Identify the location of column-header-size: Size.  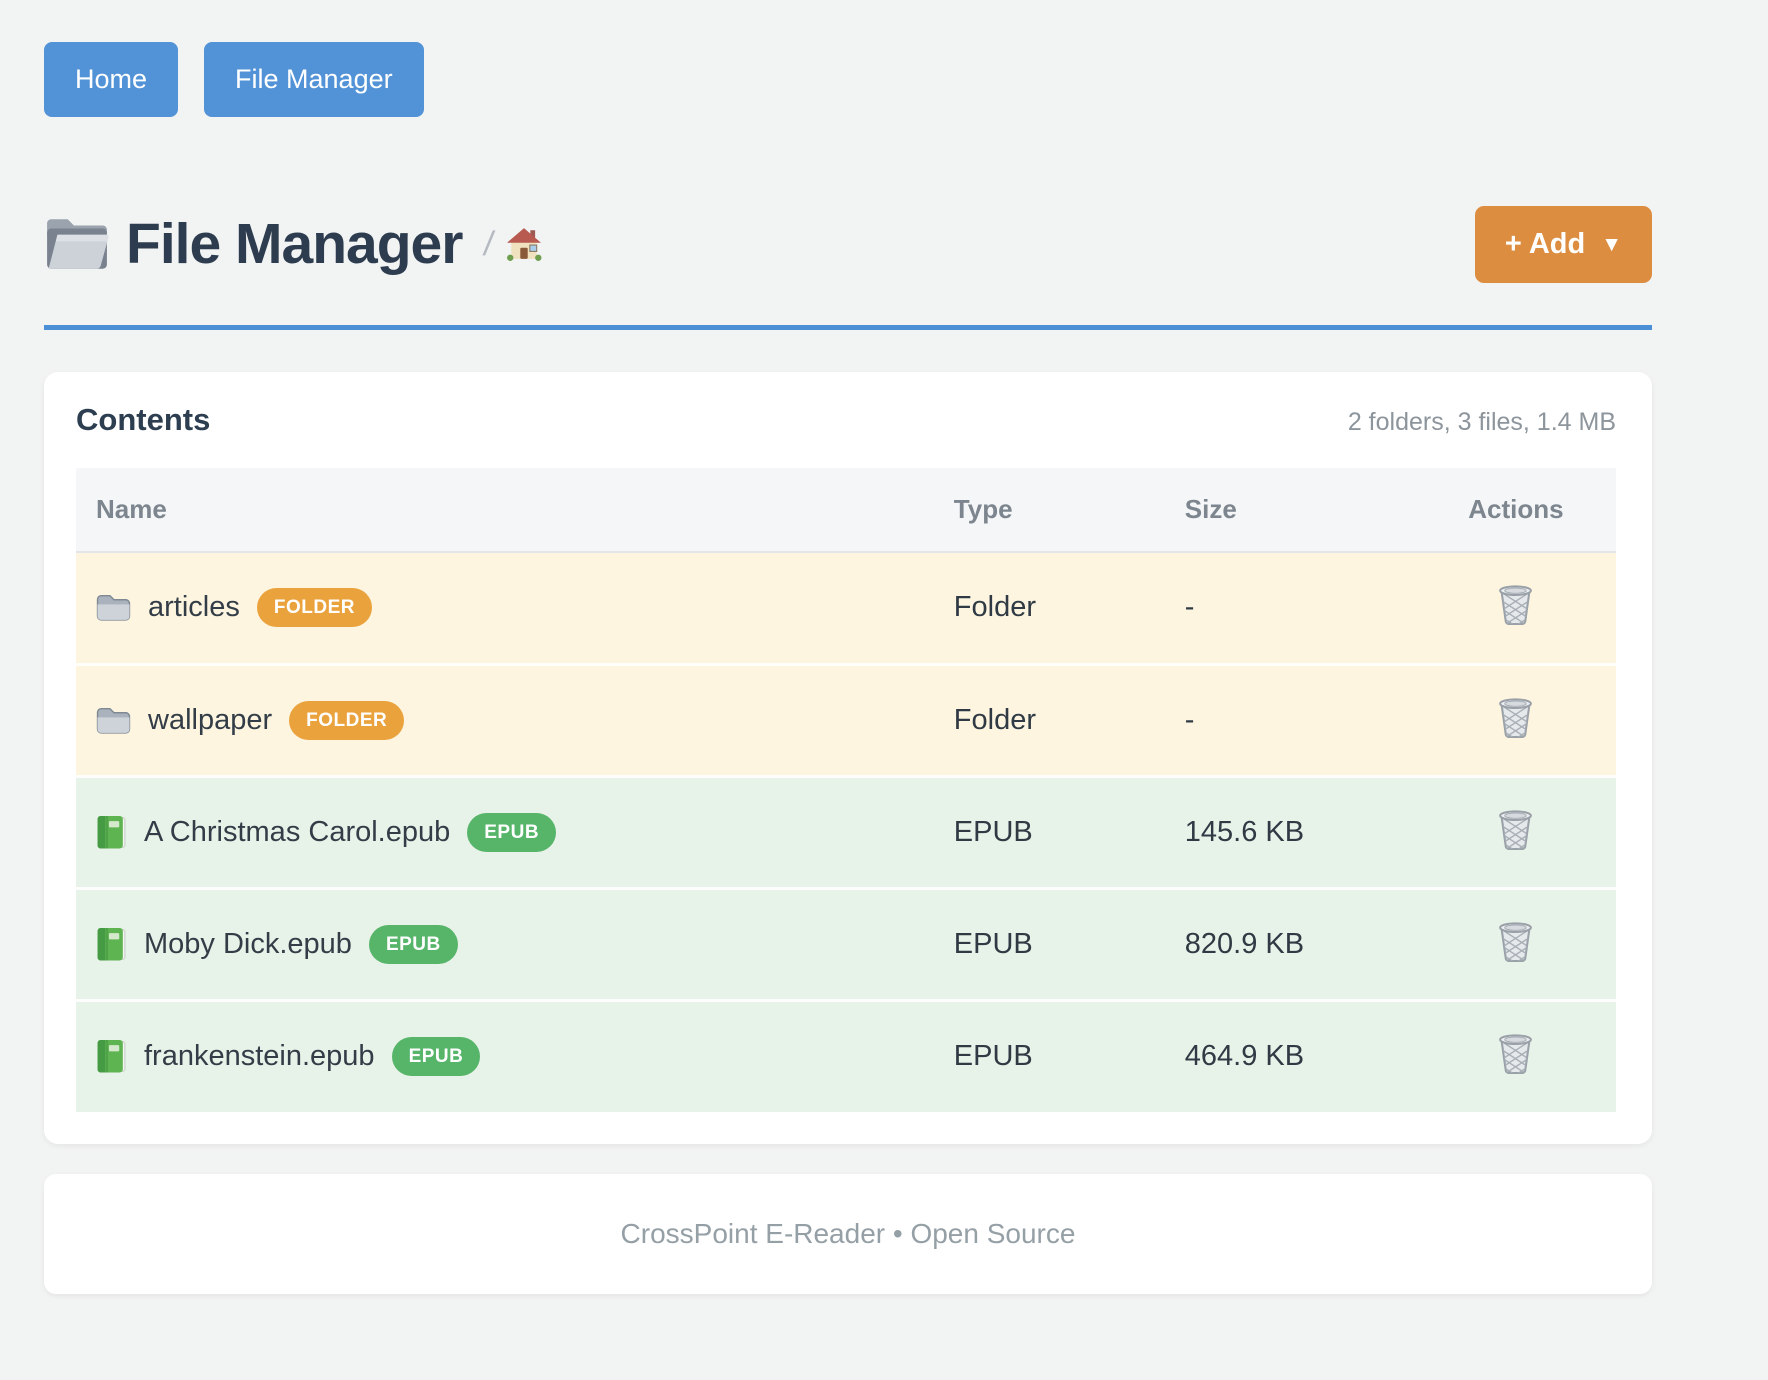
(1210, 509).